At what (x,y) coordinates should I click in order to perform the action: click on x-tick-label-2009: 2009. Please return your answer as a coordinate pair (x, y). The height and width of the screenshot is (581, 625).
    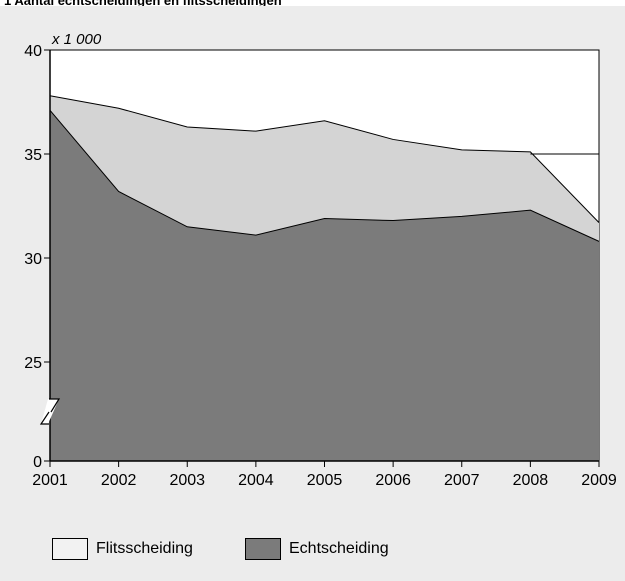
    Looking at the image, I should click on (599, 480).